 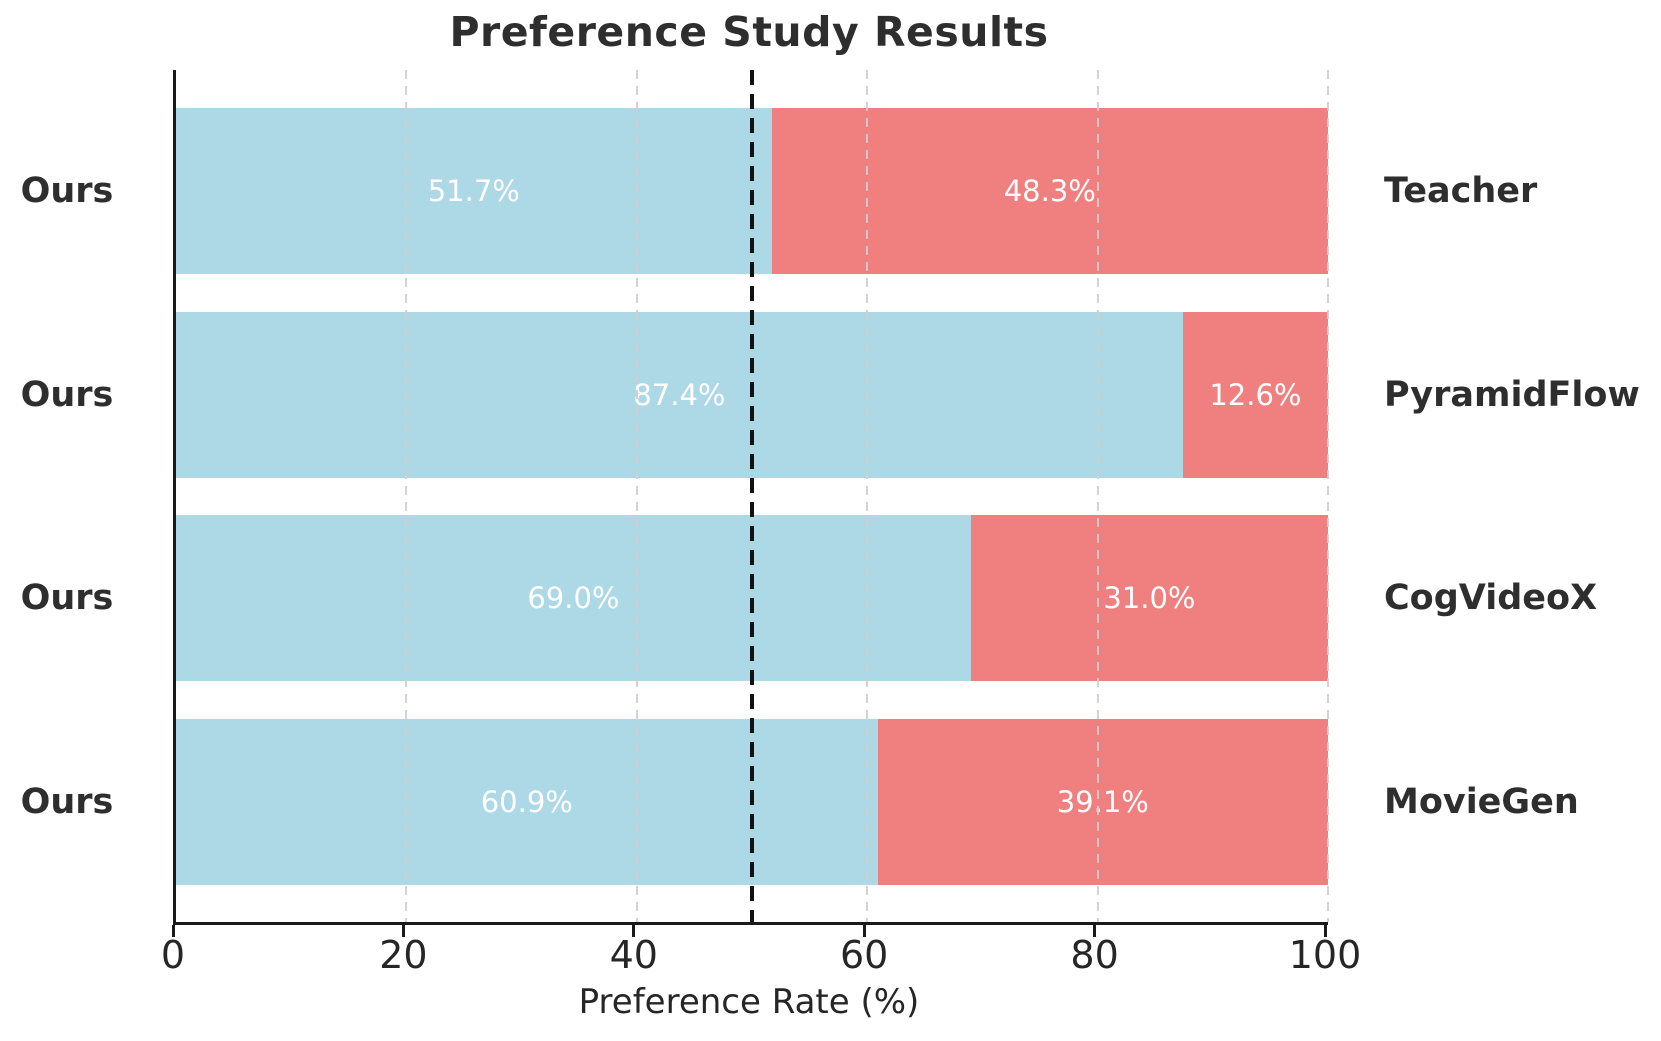 I want to click on row-right-label-cogvideox: CogVideoX, so click(x=1491, y=598).